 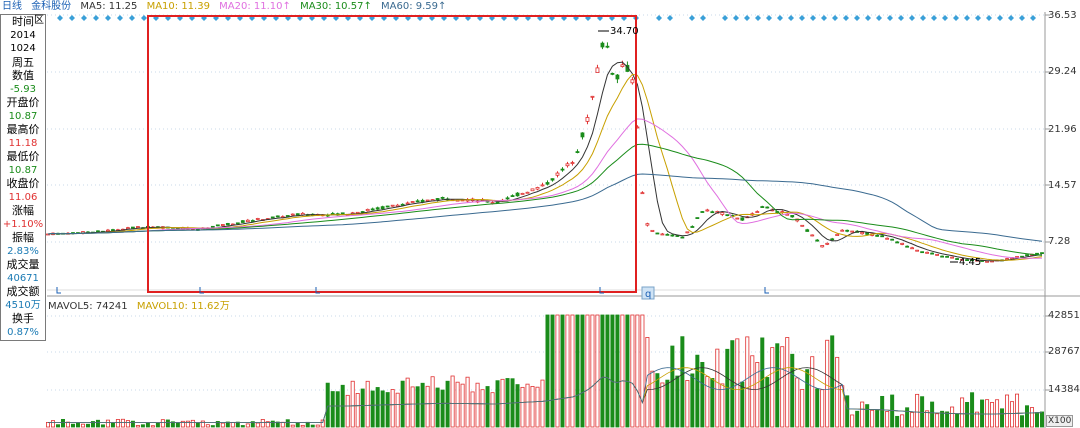 What do you see at coordinates (23, 89) in the screenshot?
I see `info-value: -5.93` at bounding box center [23, 89].